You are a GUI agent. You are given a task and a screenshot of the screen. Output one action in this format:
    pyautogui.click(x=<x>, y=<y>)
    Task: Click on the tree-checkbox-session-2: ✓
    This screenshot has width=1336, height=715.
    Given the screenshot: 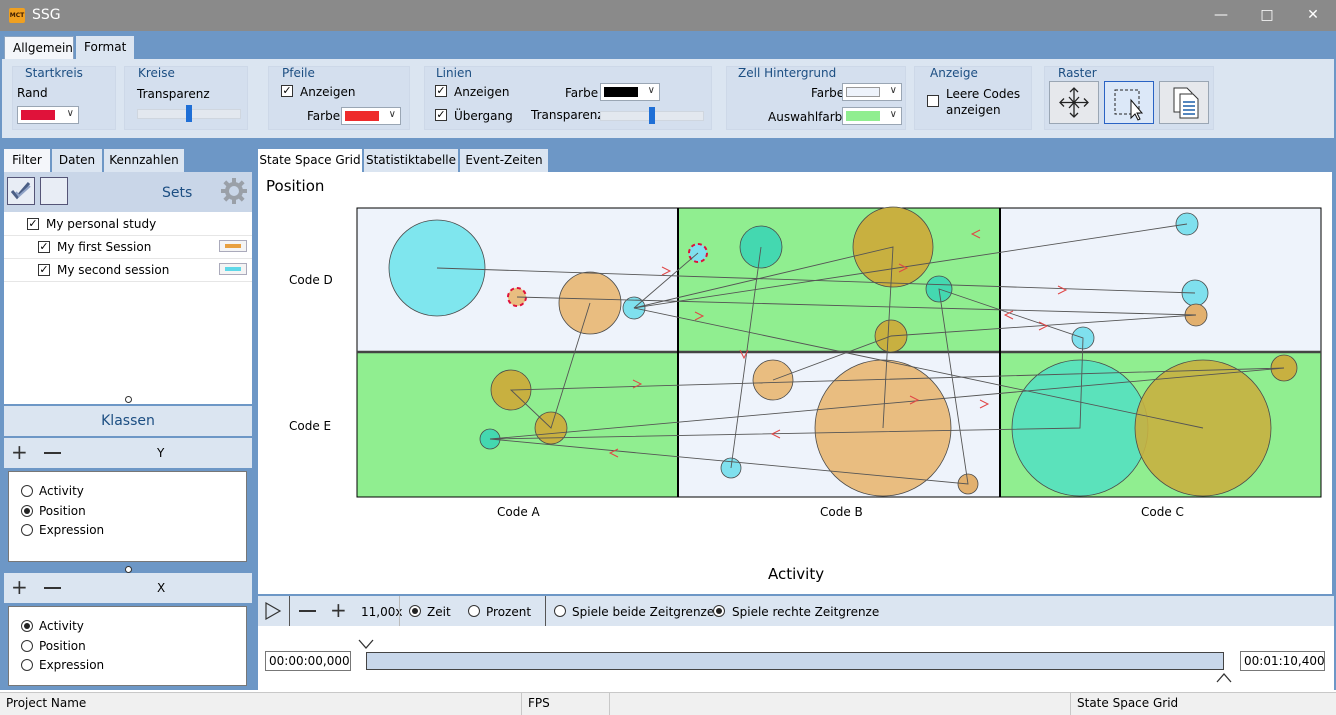 What is the action you would take?
    pyautogui.click(x=44, y=269)
    